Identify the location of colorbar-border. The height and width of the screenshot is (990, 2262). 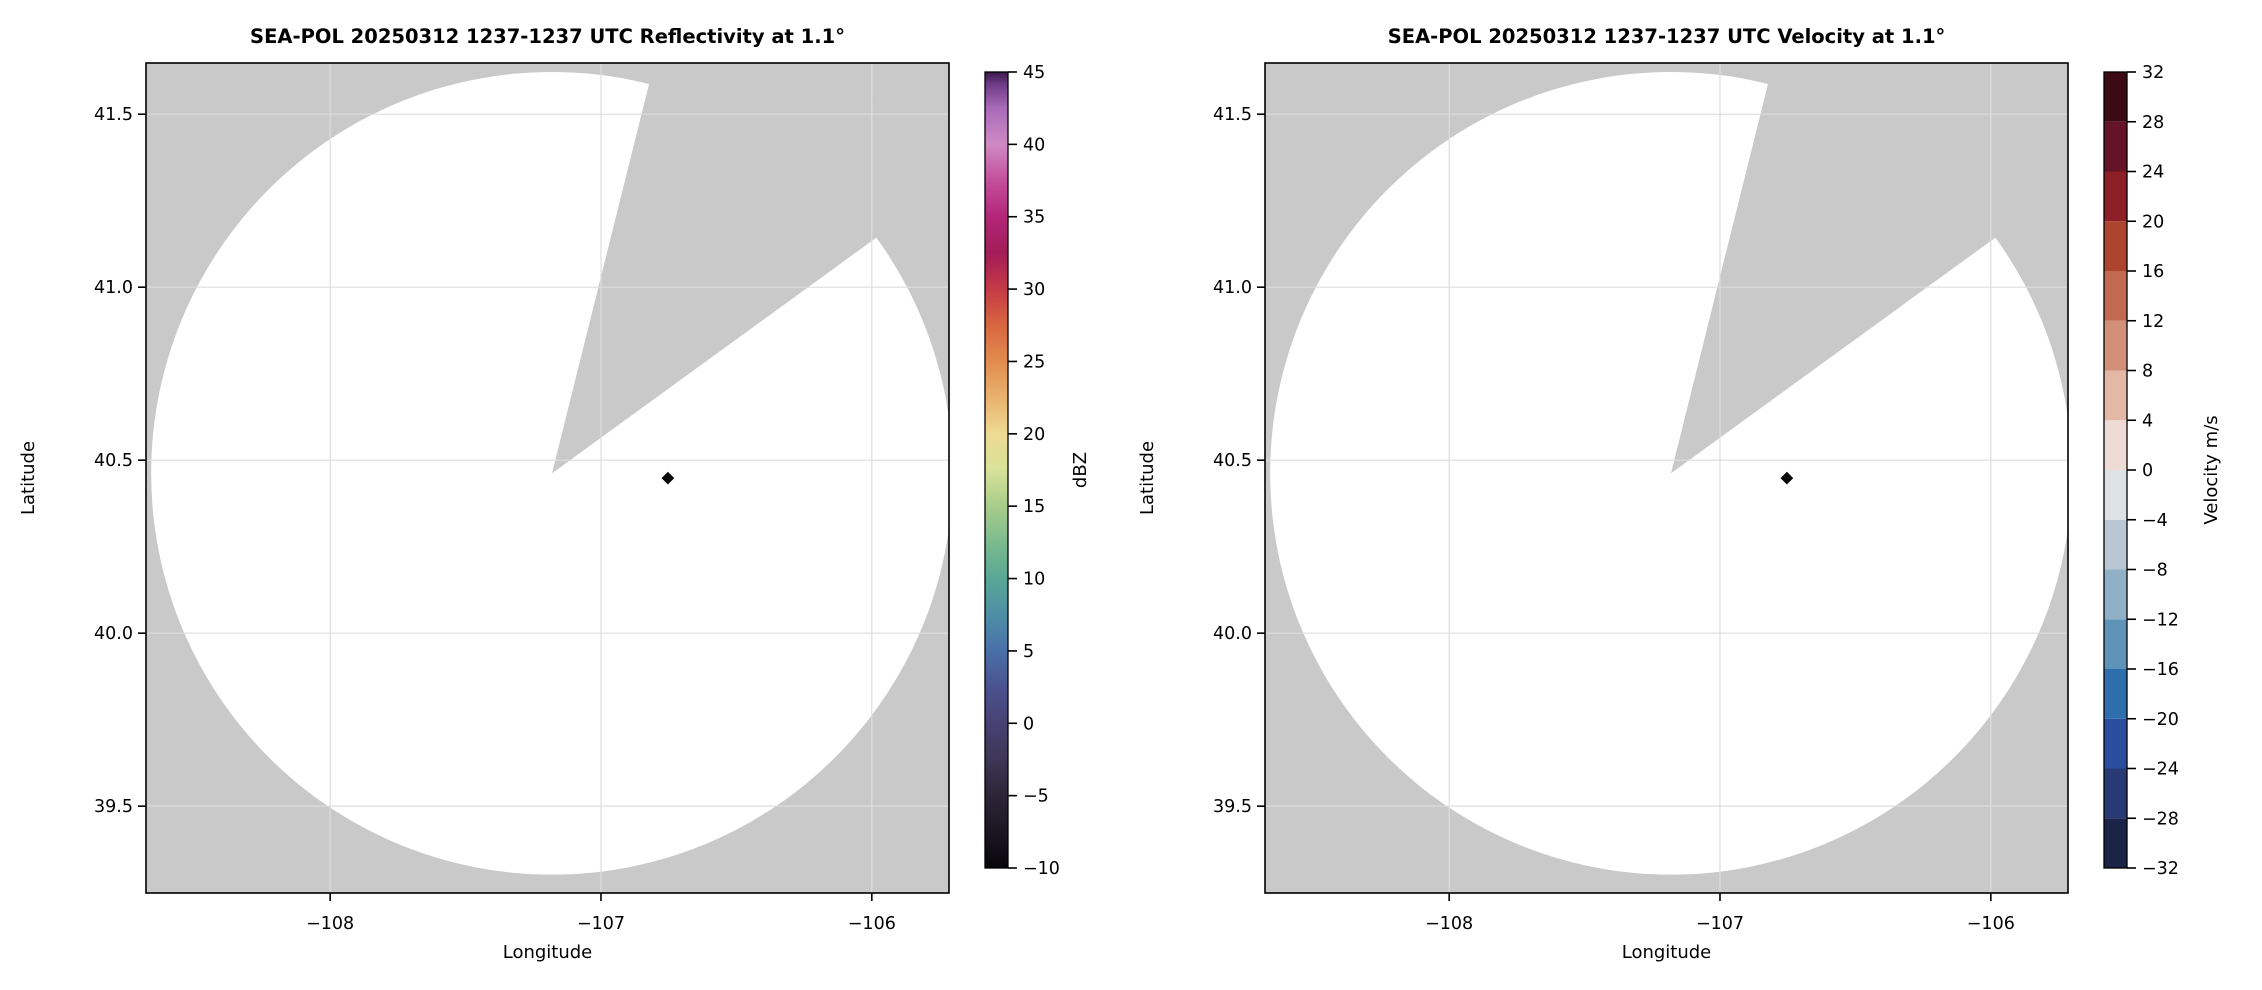
(996, 470).